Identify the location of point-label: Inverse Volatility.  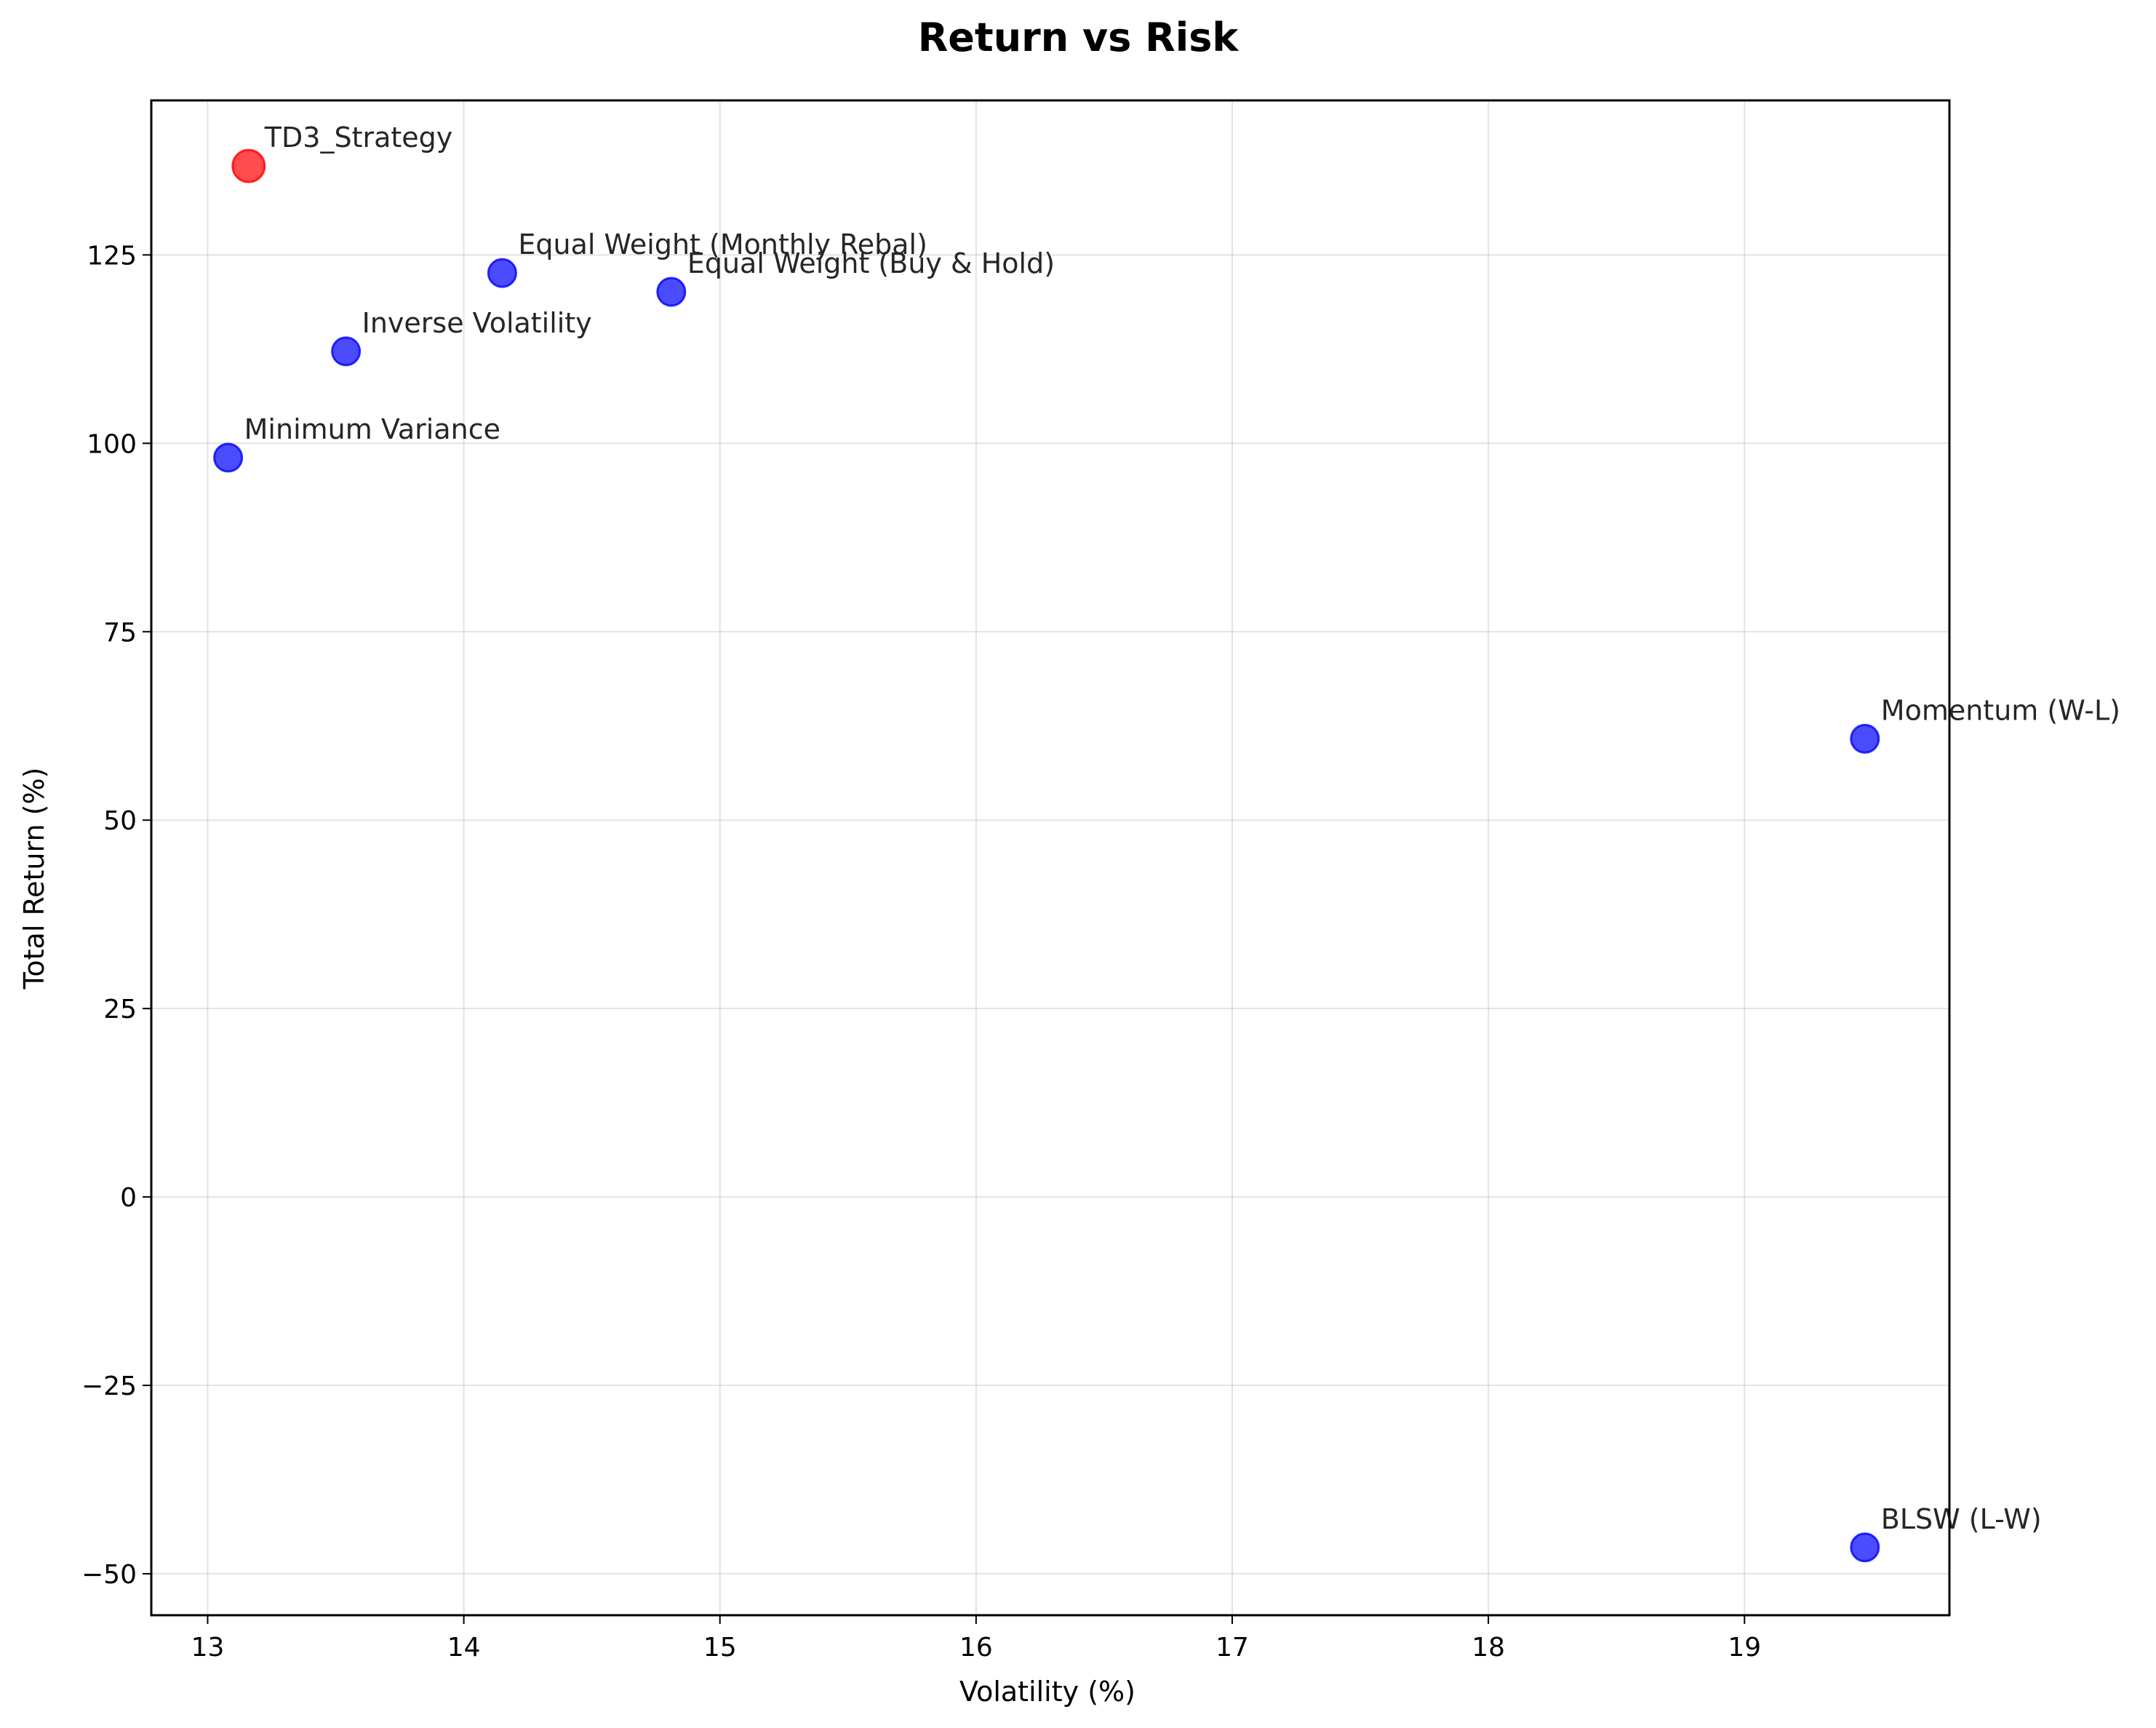
(477, 323).